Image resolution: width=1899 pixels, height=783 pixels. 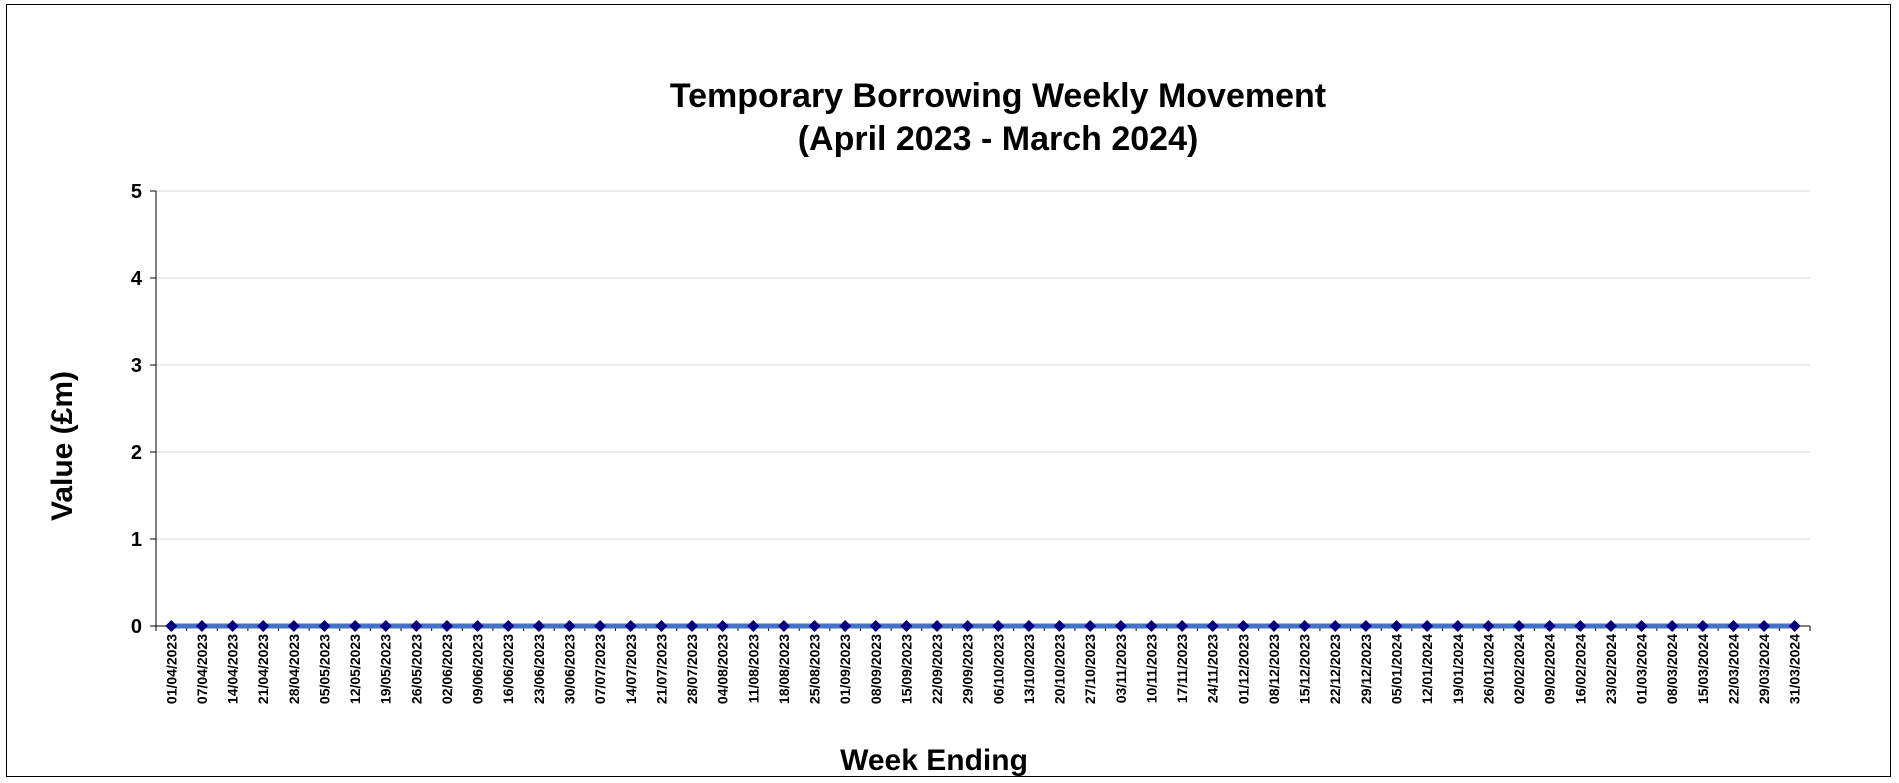 I want to click on x-tick-label: 14/07/2023, so click(x=631, y=669).